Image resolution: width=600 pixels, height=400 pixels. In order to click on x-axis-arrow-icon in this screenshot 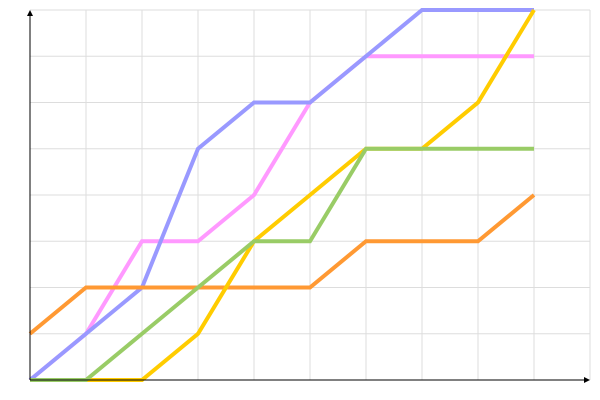, I will do `click(587, 380)`.